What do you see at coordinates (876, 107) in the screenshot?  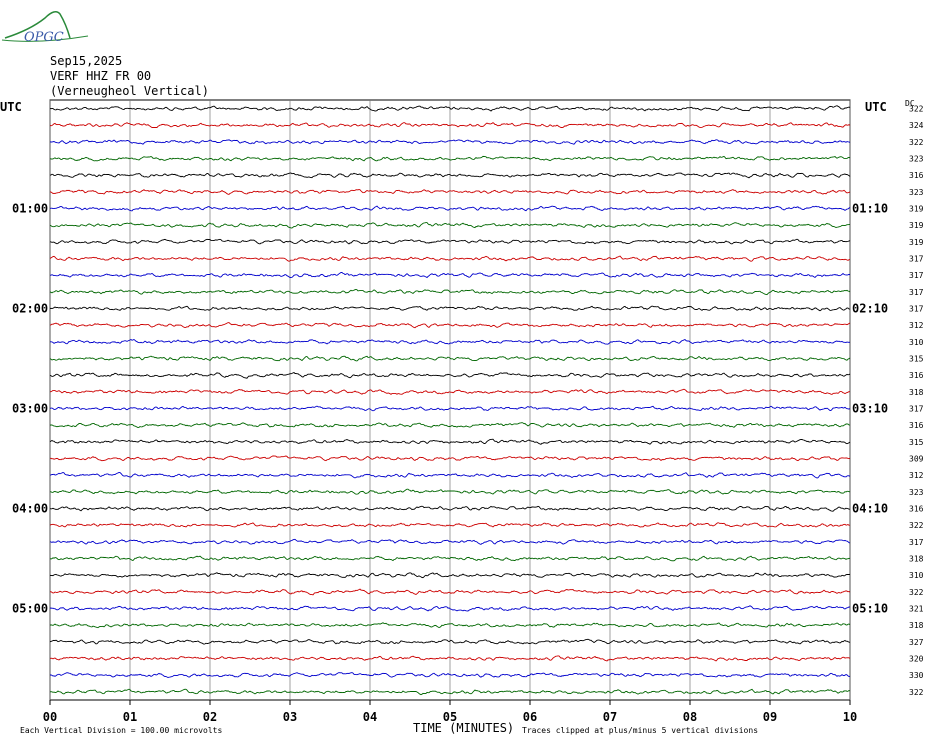 I see `right-axis-label: UTC` at bounding box center [876, 107].